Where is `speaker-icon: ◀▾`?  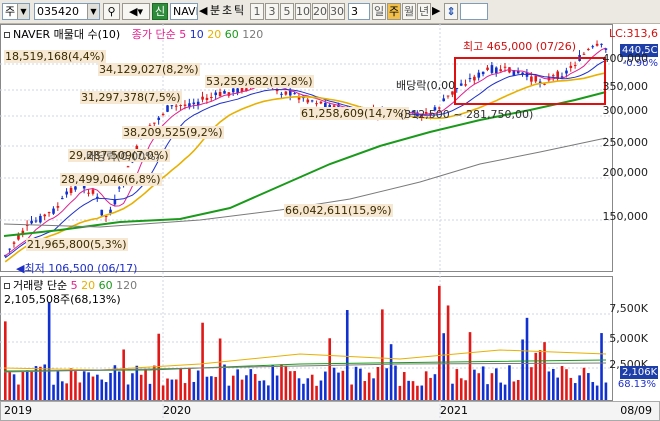 speaker-icon: ◀▾ is located at coordinates (136, 11).